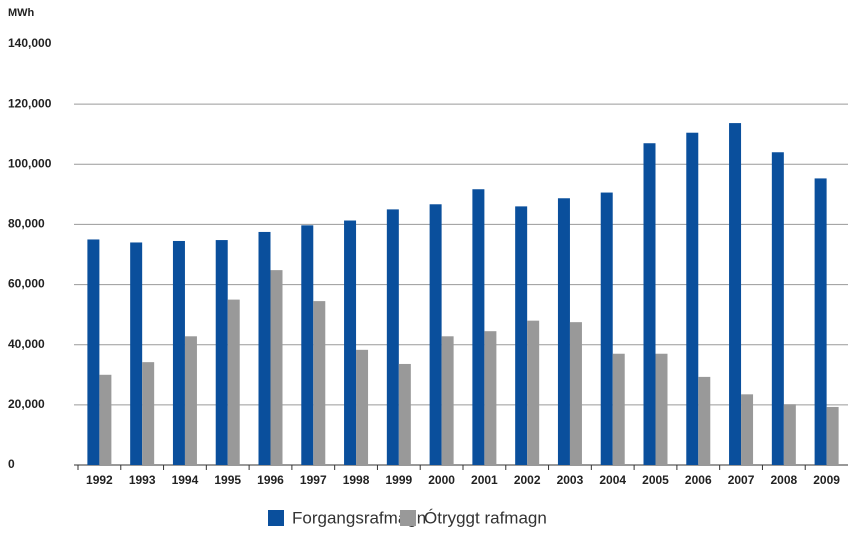 The image size is (848, 533). Describe the element at coordinates (485, 517) in the screenshot. I see `legend-label: Ótryggt rafmagn` at that location.